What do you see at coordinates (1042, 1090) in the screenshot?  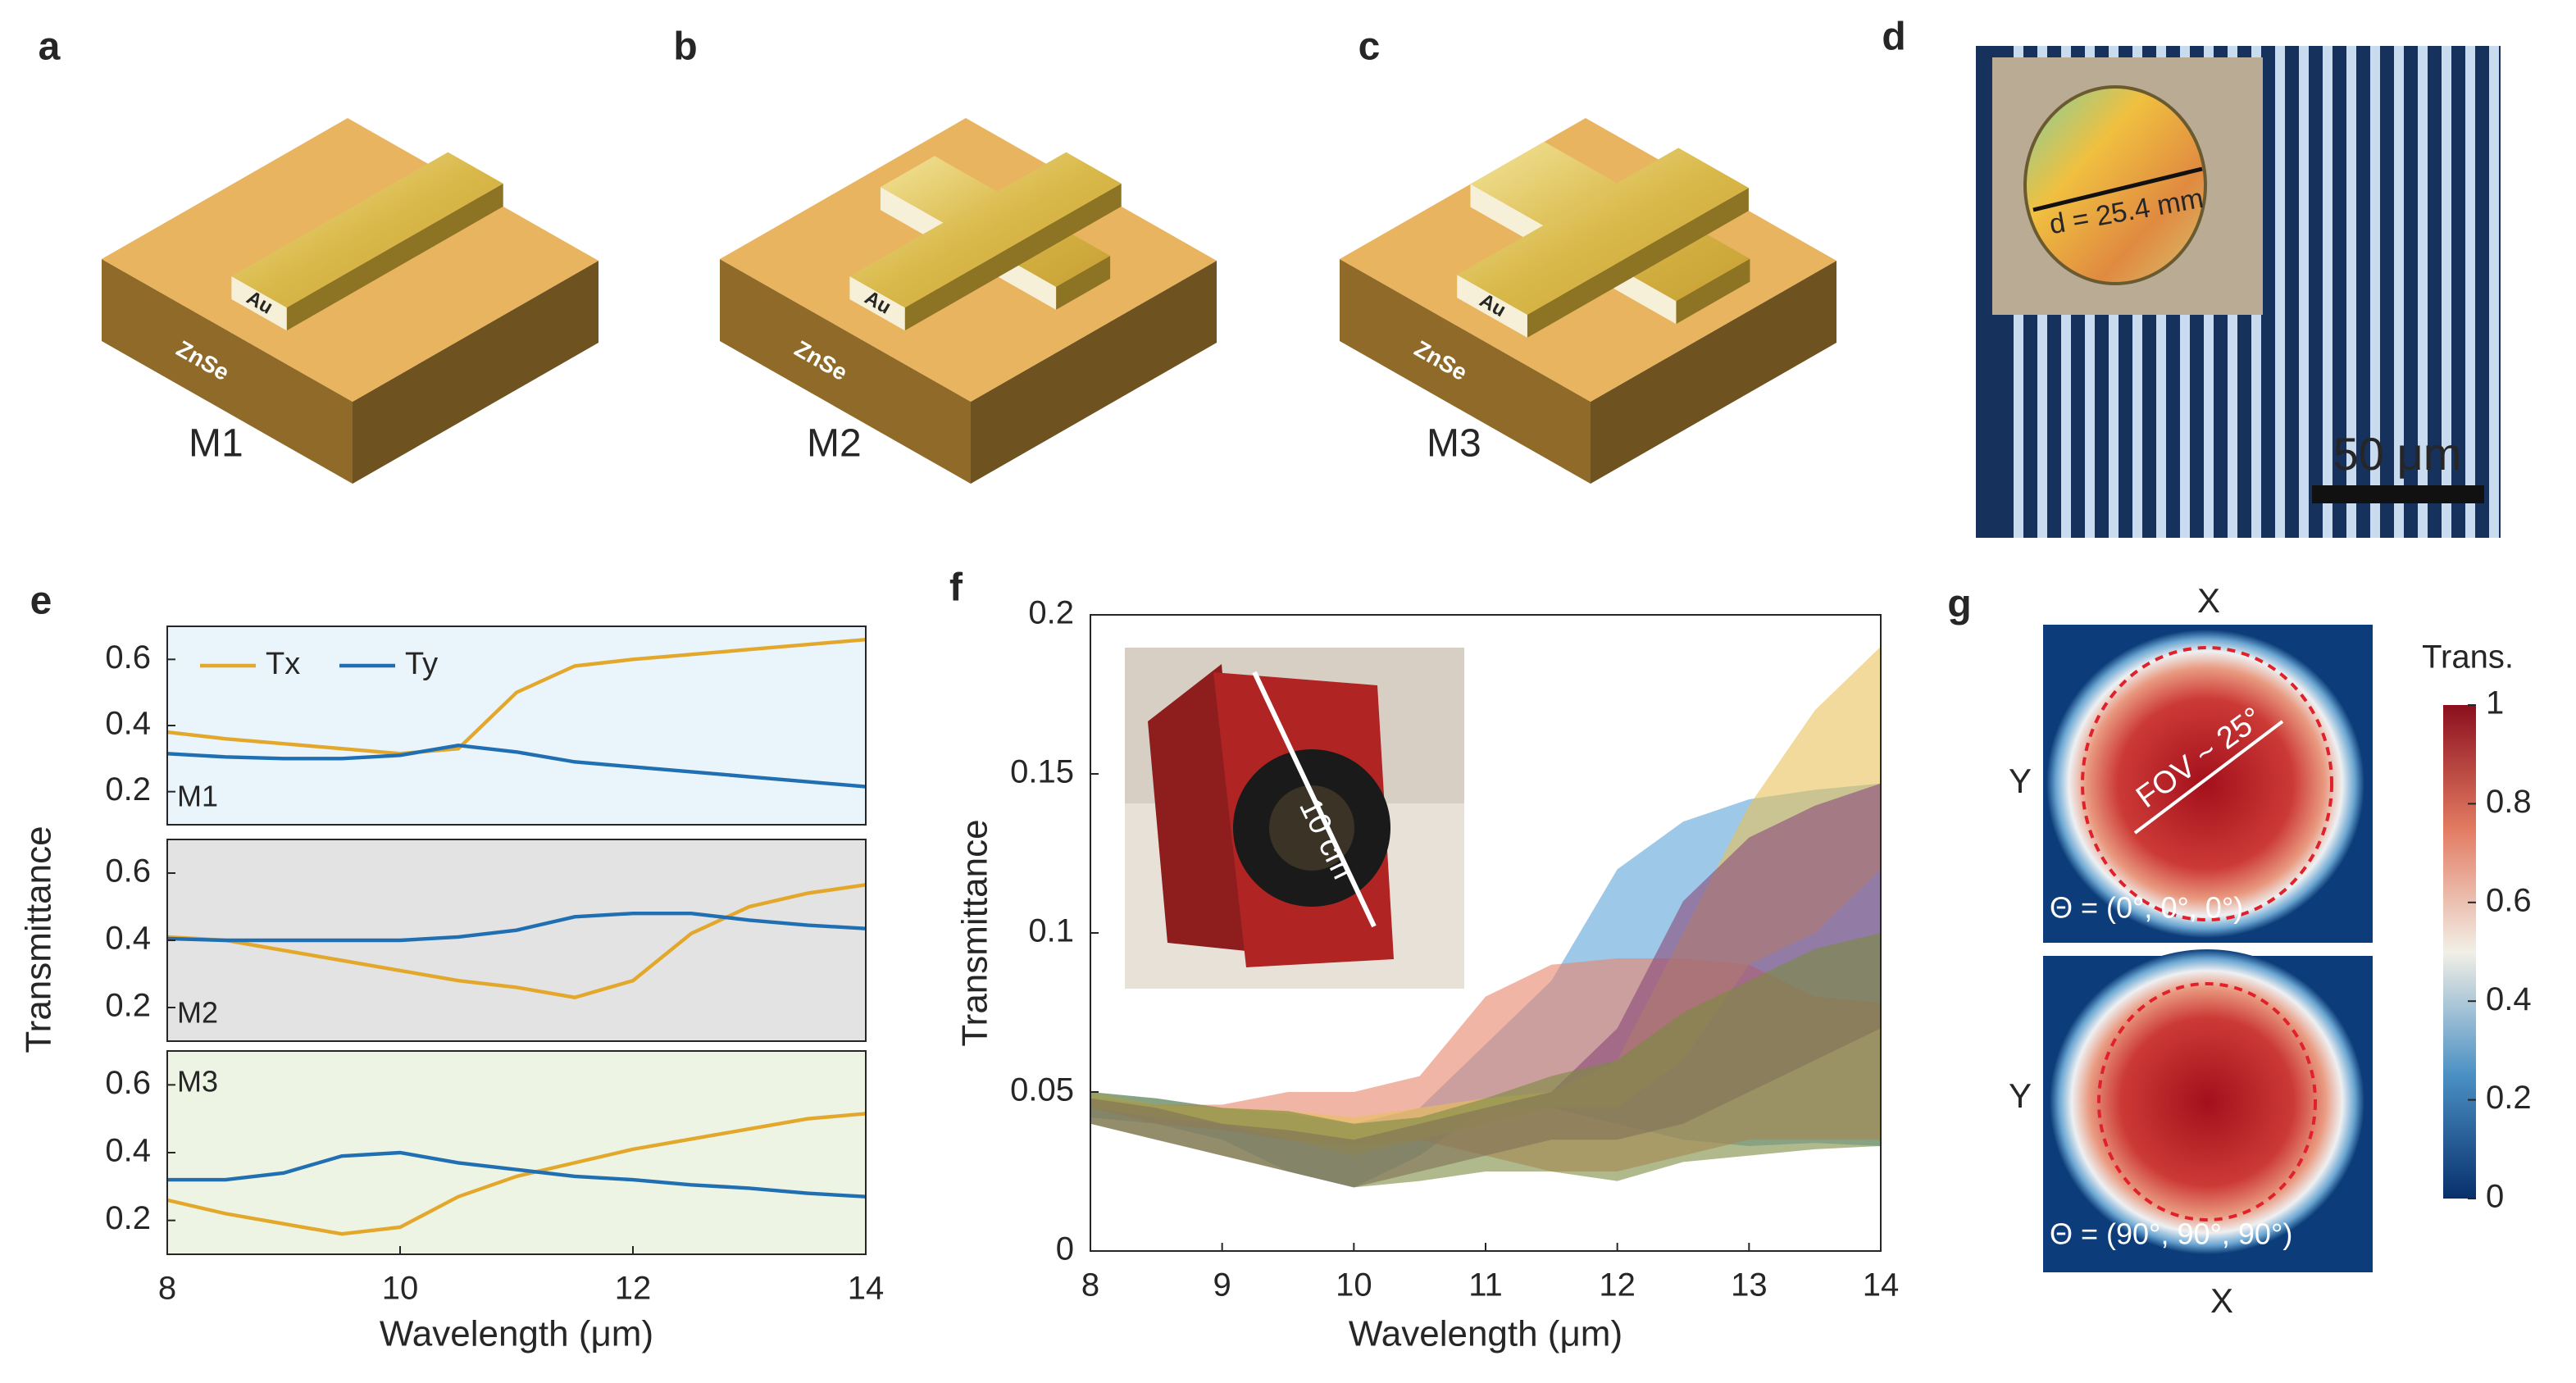 I see `y-tick-label: 0.05` at bounding box center [1042, 1090].